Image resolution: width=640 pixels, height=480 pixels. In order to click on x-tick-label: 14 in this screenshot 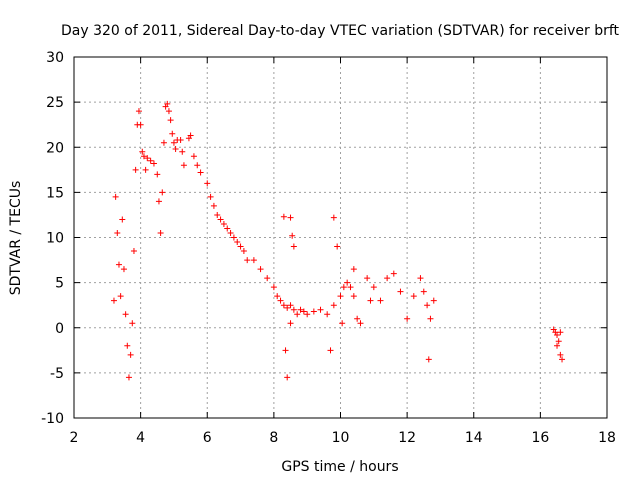, I will do `click(474, 438)`.